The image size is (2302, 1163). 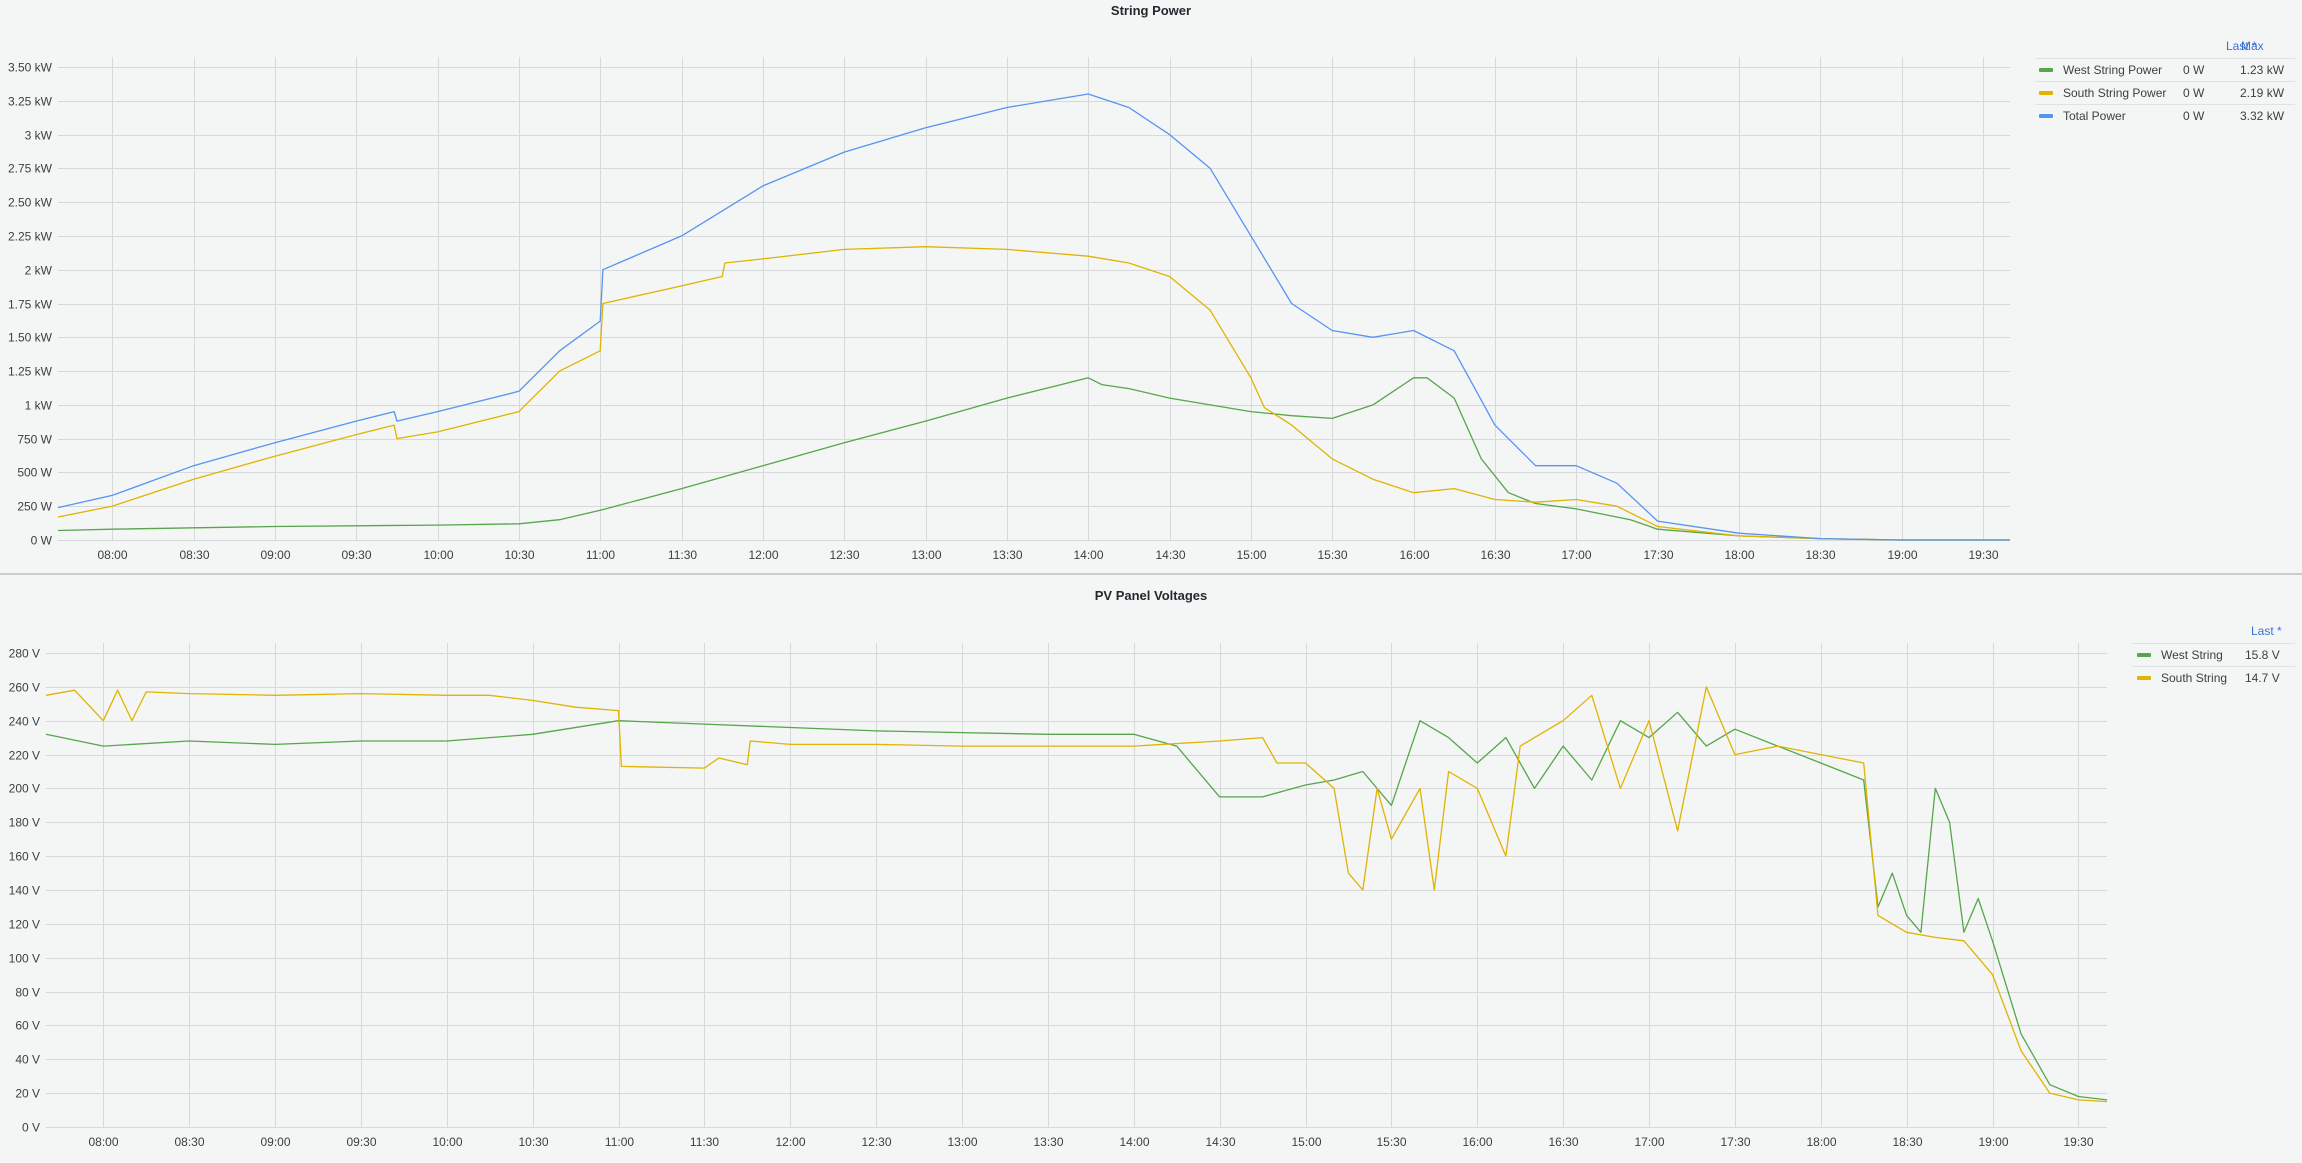 I want to click on legend-row-west-string-power: West String Power 0 W 1.23 kW, so click(x=2165, y=69).